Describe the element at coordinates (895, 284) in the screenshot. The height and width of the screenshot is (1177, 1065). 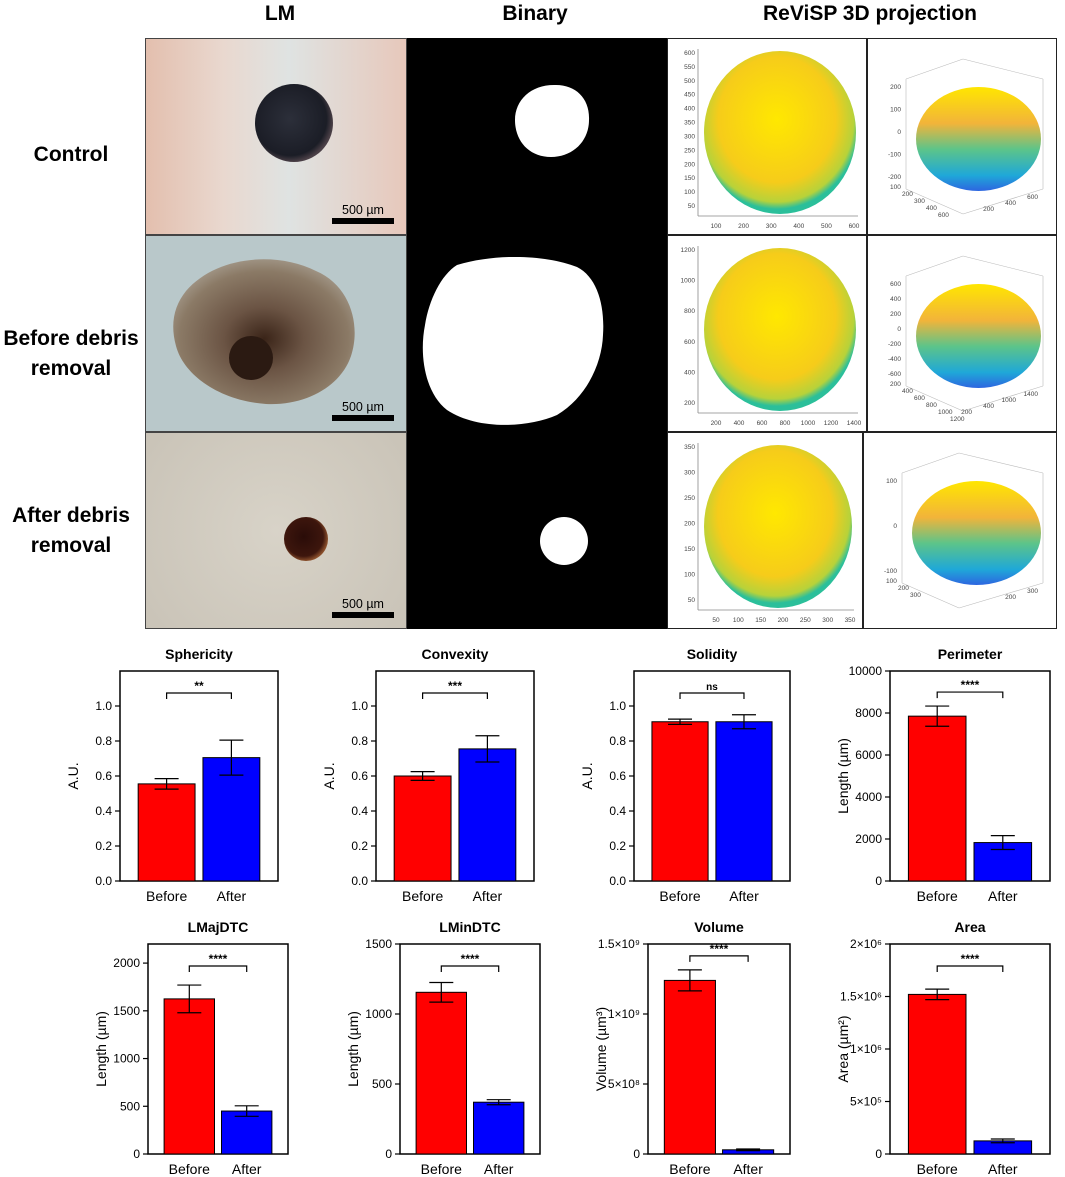
I see `z-tick-label: 600` at that location.